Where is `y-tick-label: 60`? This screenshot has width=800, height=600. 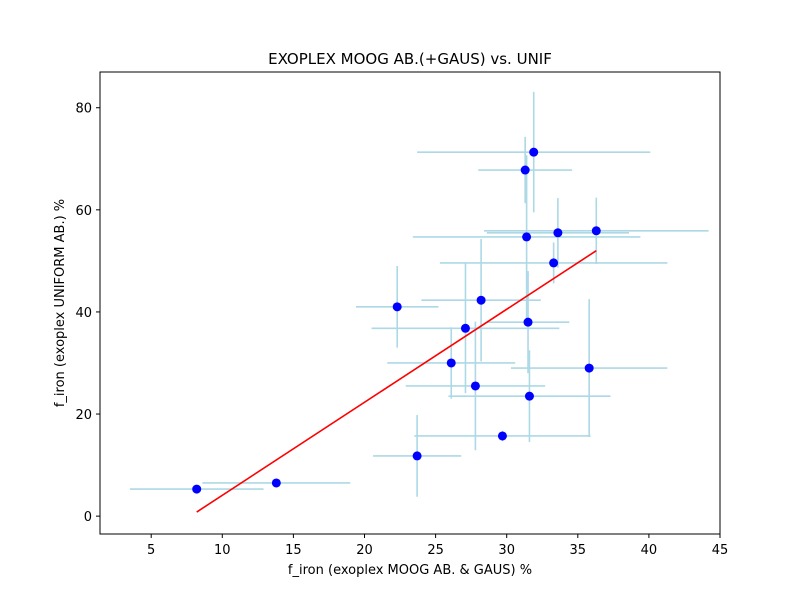 y-tick-label: 60 is located at coordinates (83, 211).